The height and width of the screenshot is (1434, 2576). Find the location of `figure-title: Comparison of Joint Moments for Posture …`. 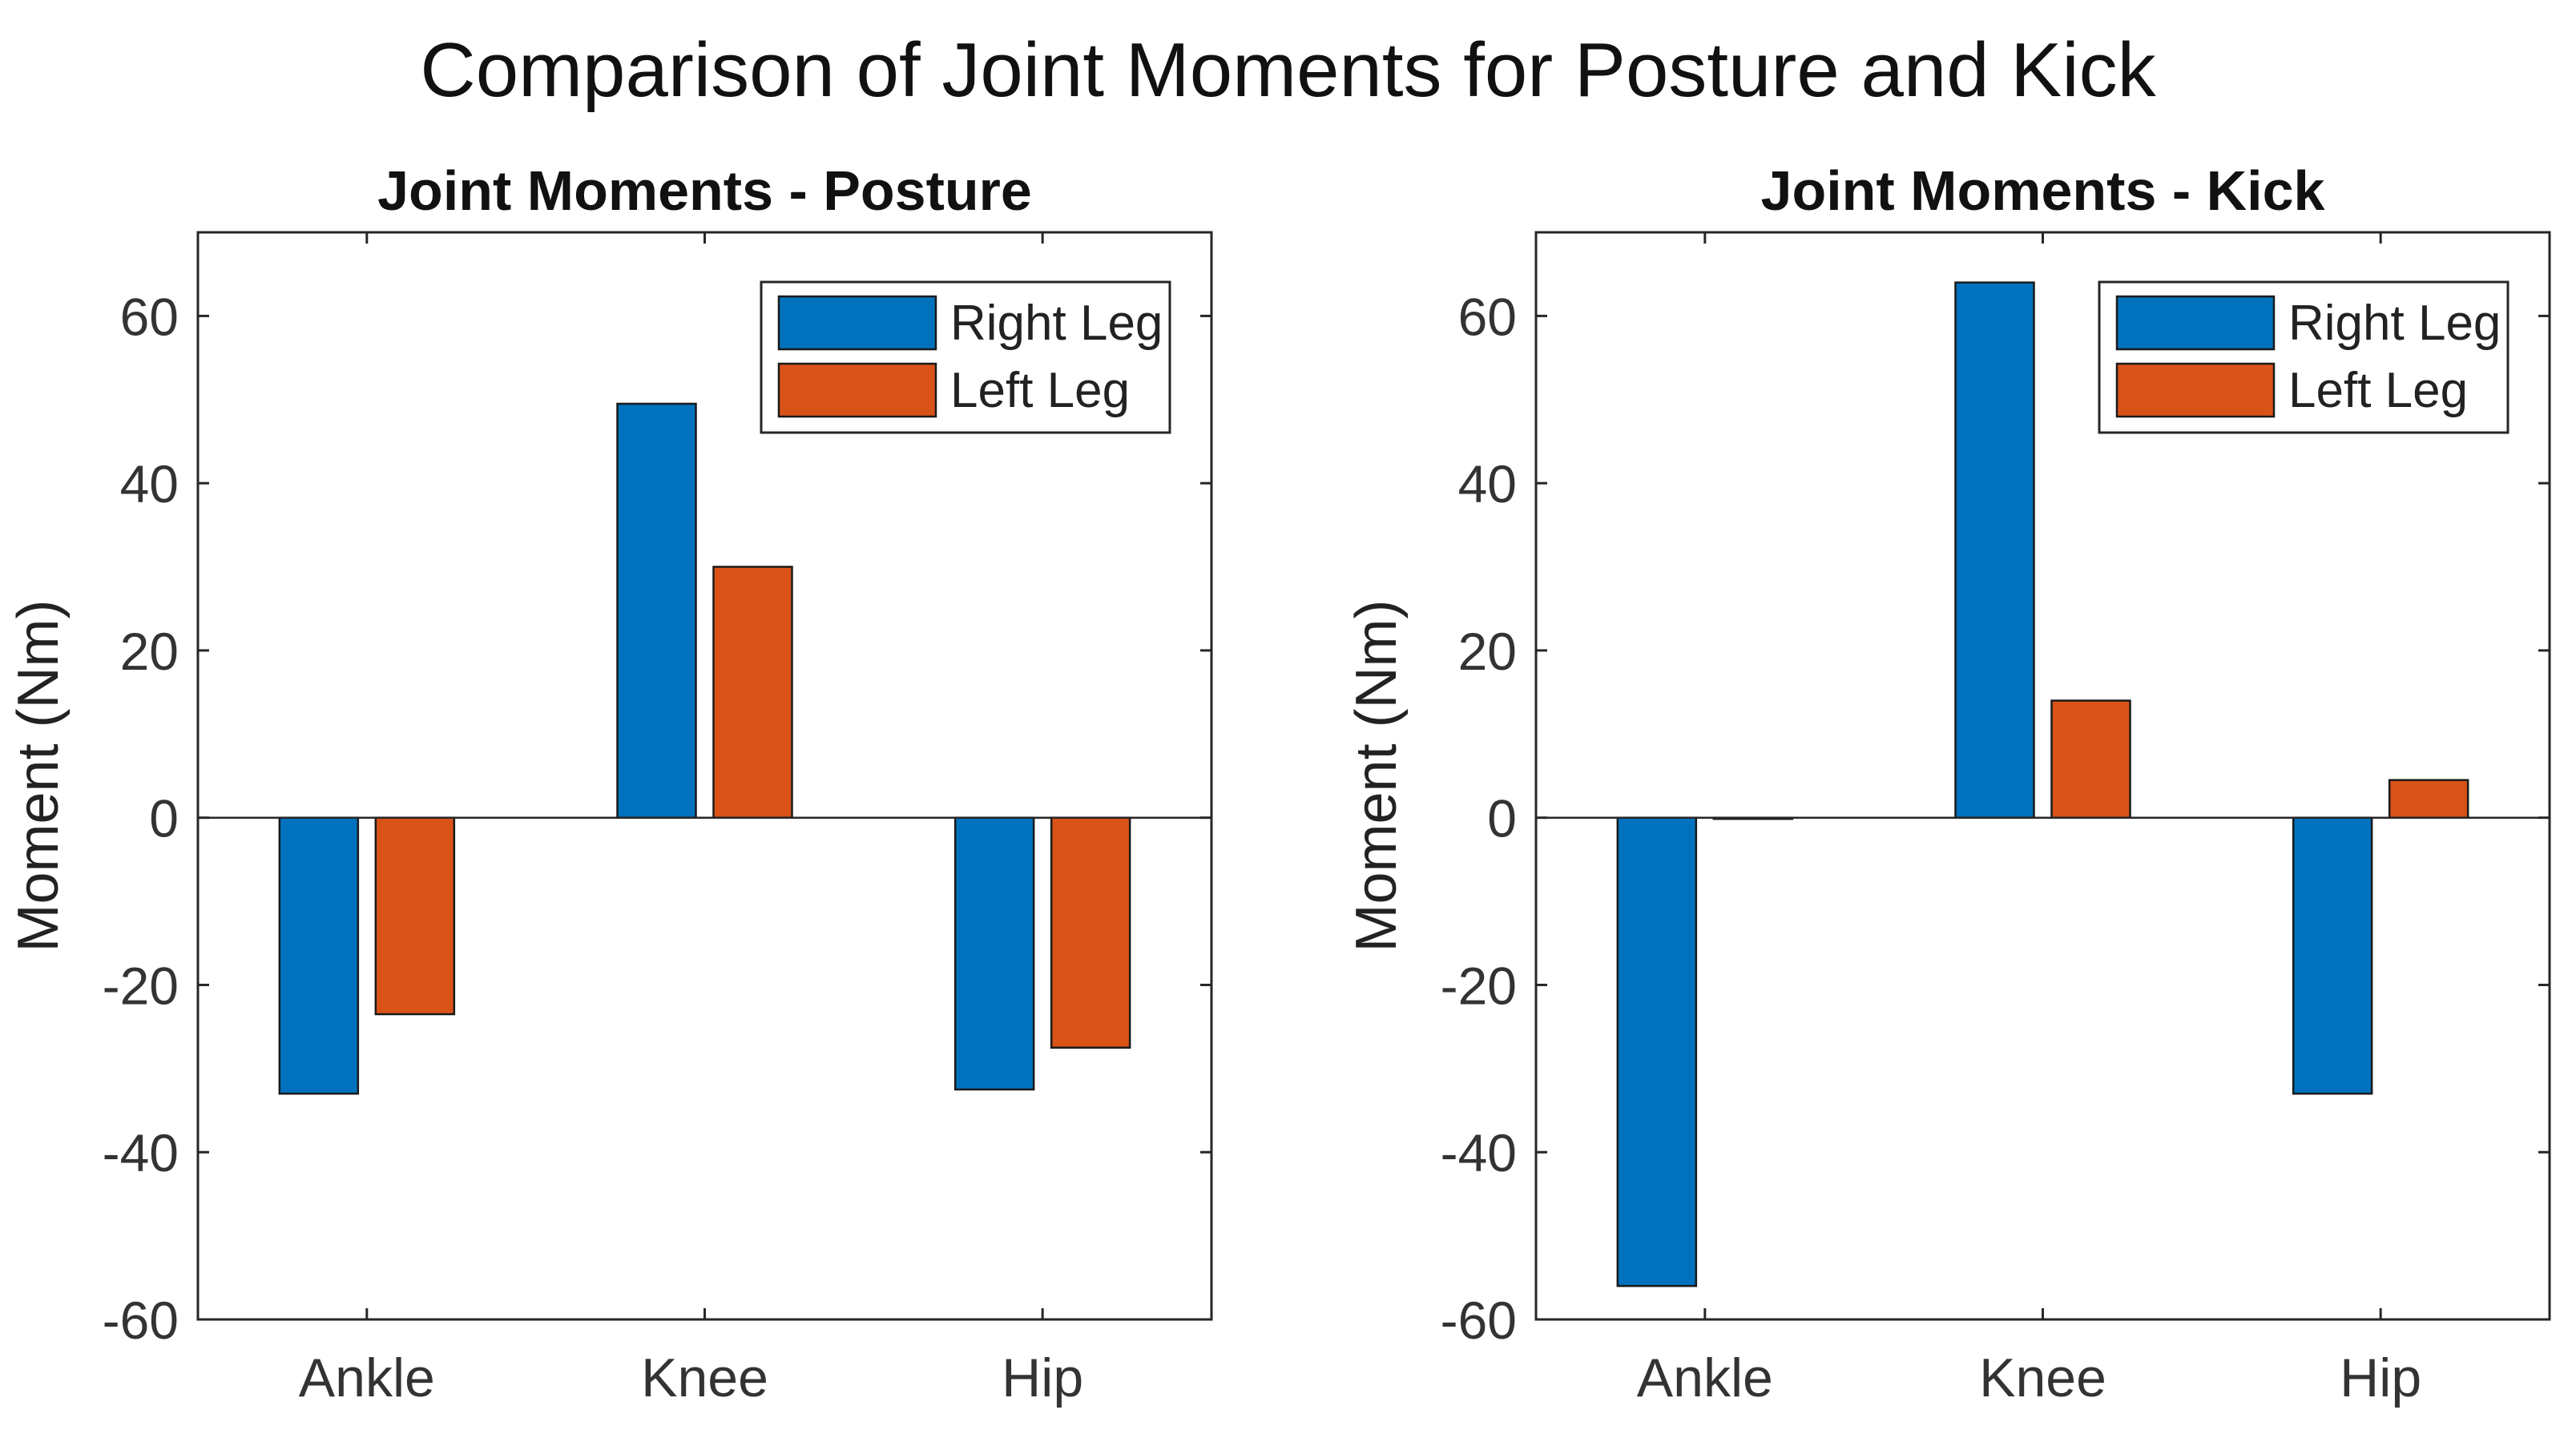

figure-title: Comparison of Joint Moments for Posture … is located at coordinates (1288, 70).